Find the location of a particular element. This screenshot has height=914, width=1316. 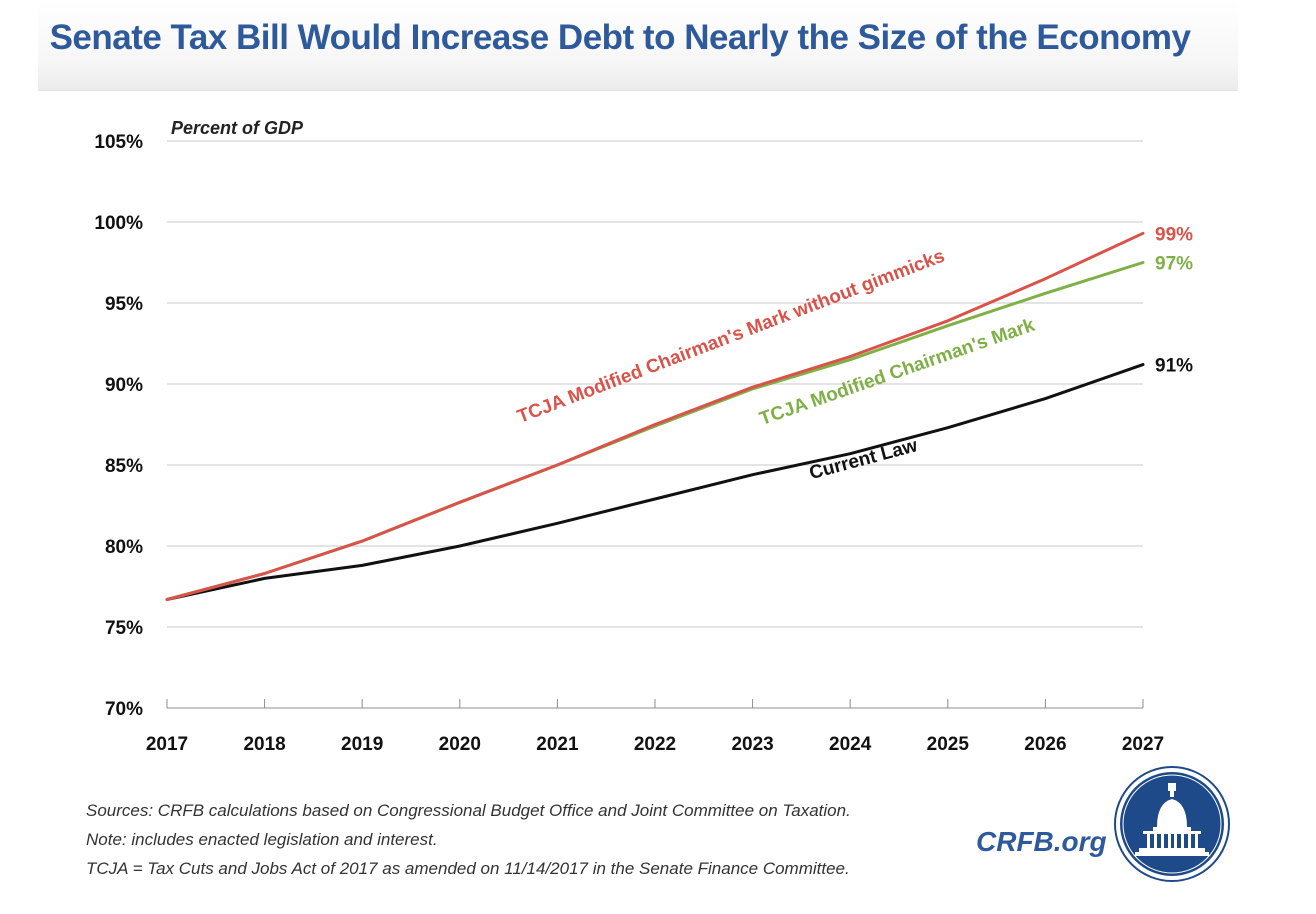

x-tick-label: 2026 is located at coordinates (1045, 744).